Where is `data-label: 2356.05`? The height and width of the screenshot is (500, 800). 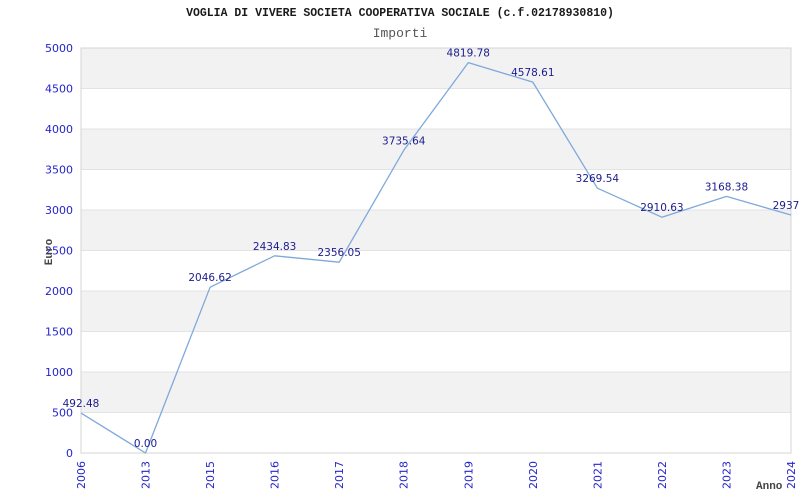
data-label: 2356.05 is located at coordinates (338, 253).